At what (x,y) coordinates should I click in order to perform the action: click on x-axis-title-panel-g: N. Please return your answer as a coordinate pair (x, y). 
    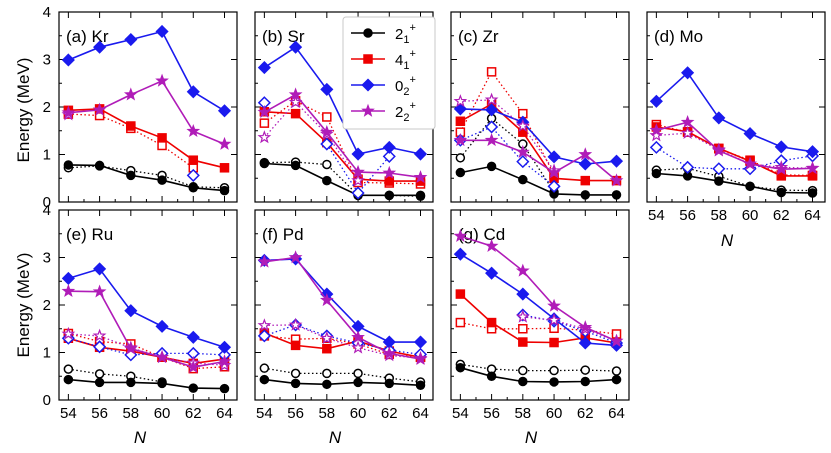
    Looking at the image, I should click on (531, 437).